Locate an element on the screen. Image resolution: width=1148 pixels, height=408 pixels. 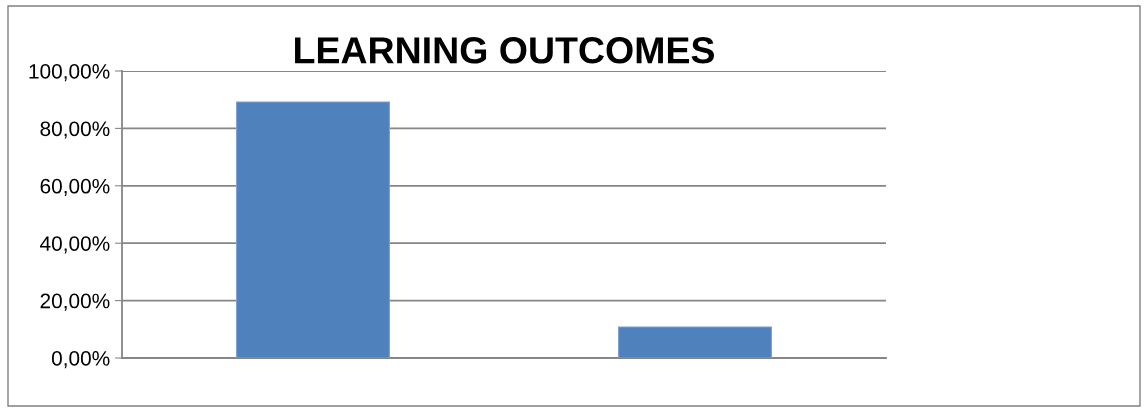
y-tick-label: 40,00% is located at coordinates (75, 245).